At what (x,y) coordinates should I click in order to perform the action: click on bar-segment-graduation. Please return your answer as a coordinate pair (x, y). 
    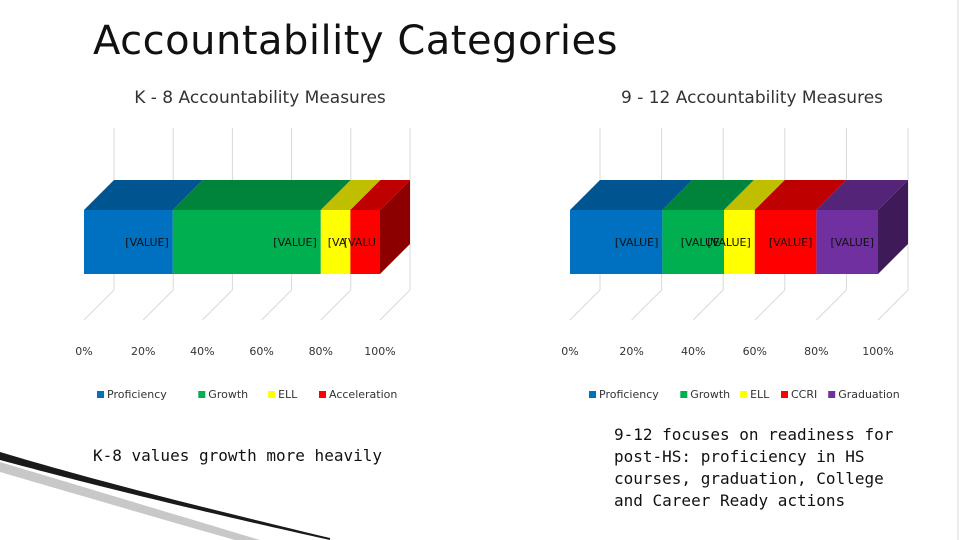
    Looking at the image, I should click on (847, 242).